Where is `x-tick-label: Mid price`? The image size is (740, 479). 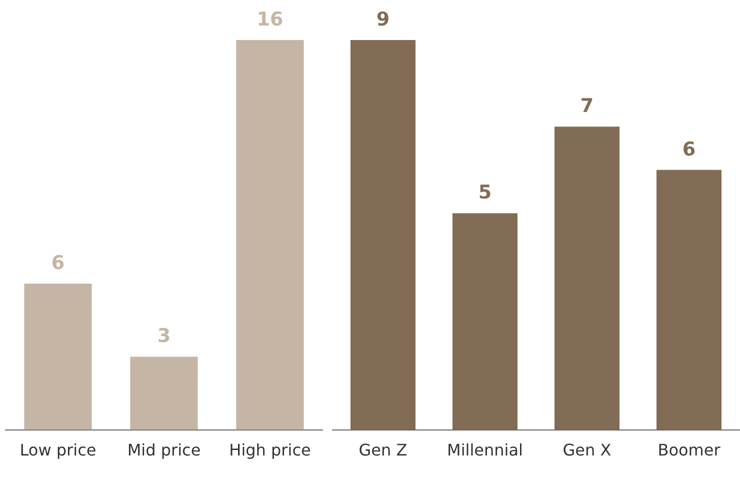 x-tick-label: Mid price is located at coordinates (164, 450).